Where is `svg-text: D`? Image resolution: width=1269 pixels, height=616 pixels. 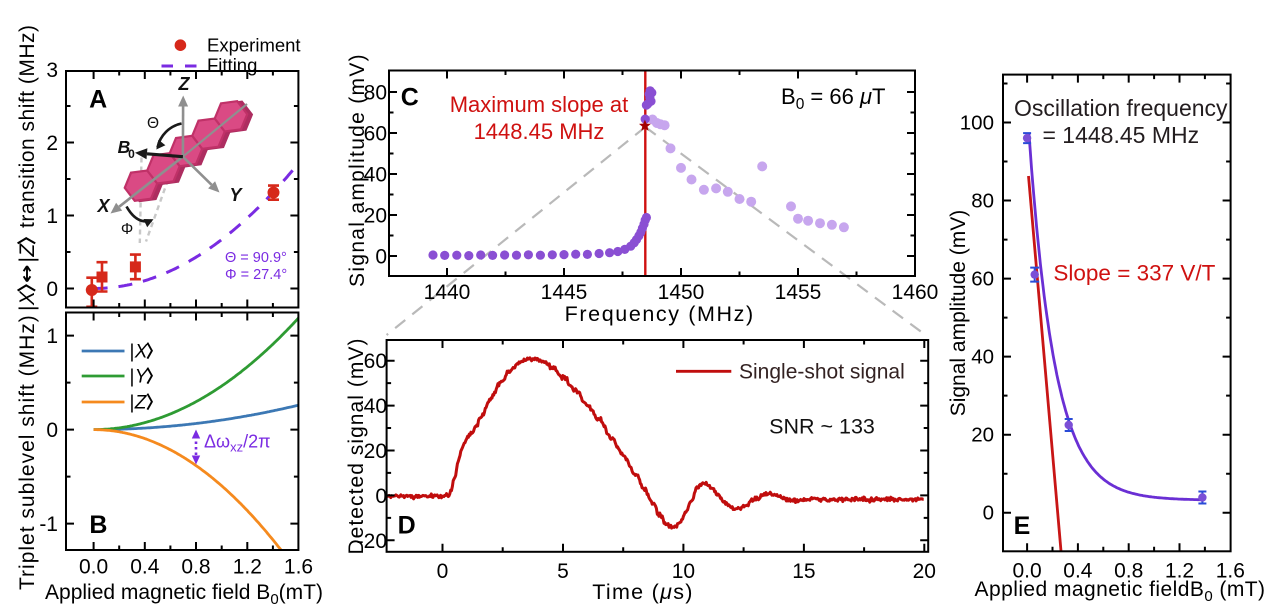 svg-text: D is located at coordinates (407, 526).